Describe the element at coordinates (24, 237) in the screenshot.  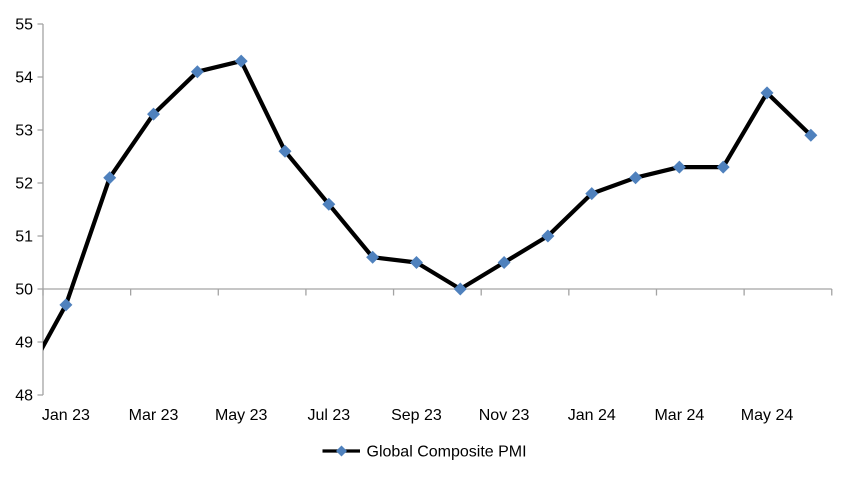
I see `y-axis-label: 51` at that location.